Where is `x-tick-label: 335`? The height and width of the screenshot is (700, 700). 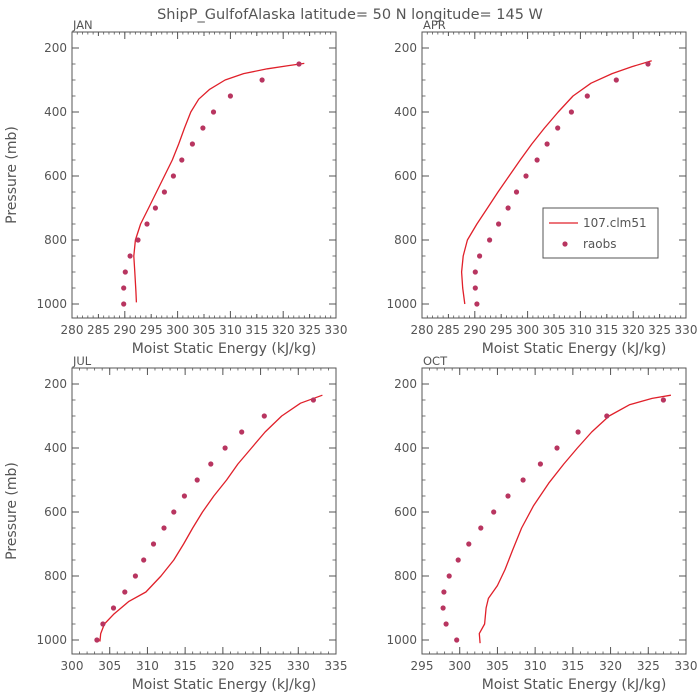 x-tick-label: 335 is located at coordinates (336, 666).